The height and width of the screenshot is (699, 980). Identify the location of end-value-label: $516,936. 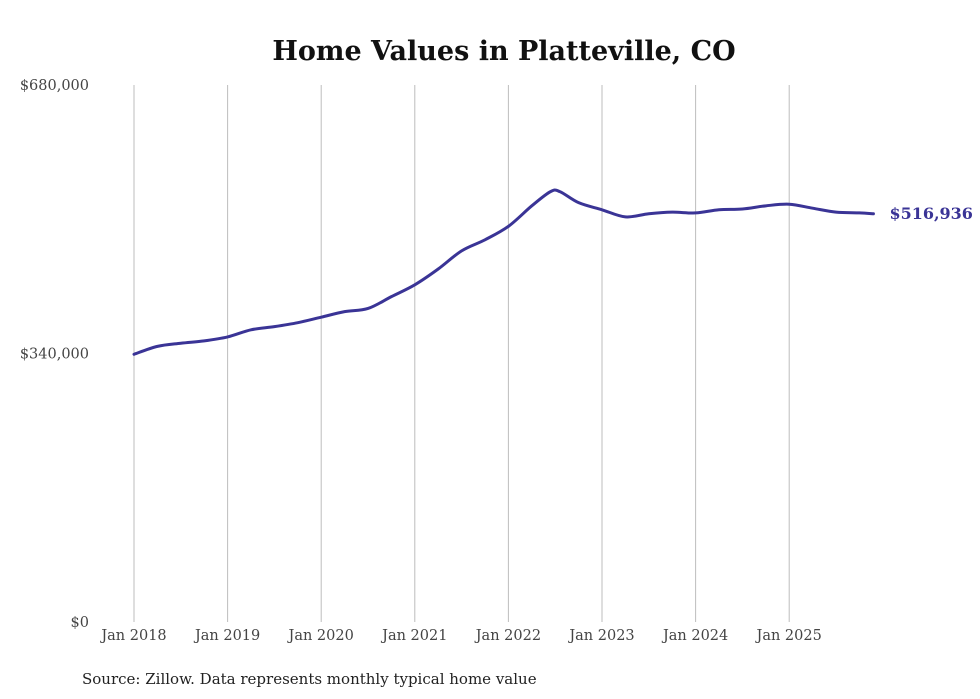
(931, 213).